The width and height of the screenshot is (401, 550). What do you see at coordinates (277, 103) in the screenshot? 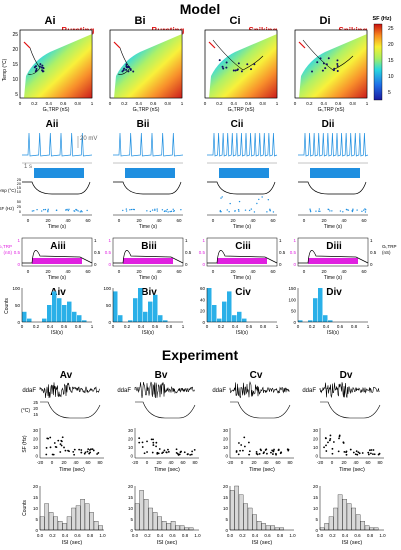
I see `x-tick: 1` at bounding box center [277, 103].